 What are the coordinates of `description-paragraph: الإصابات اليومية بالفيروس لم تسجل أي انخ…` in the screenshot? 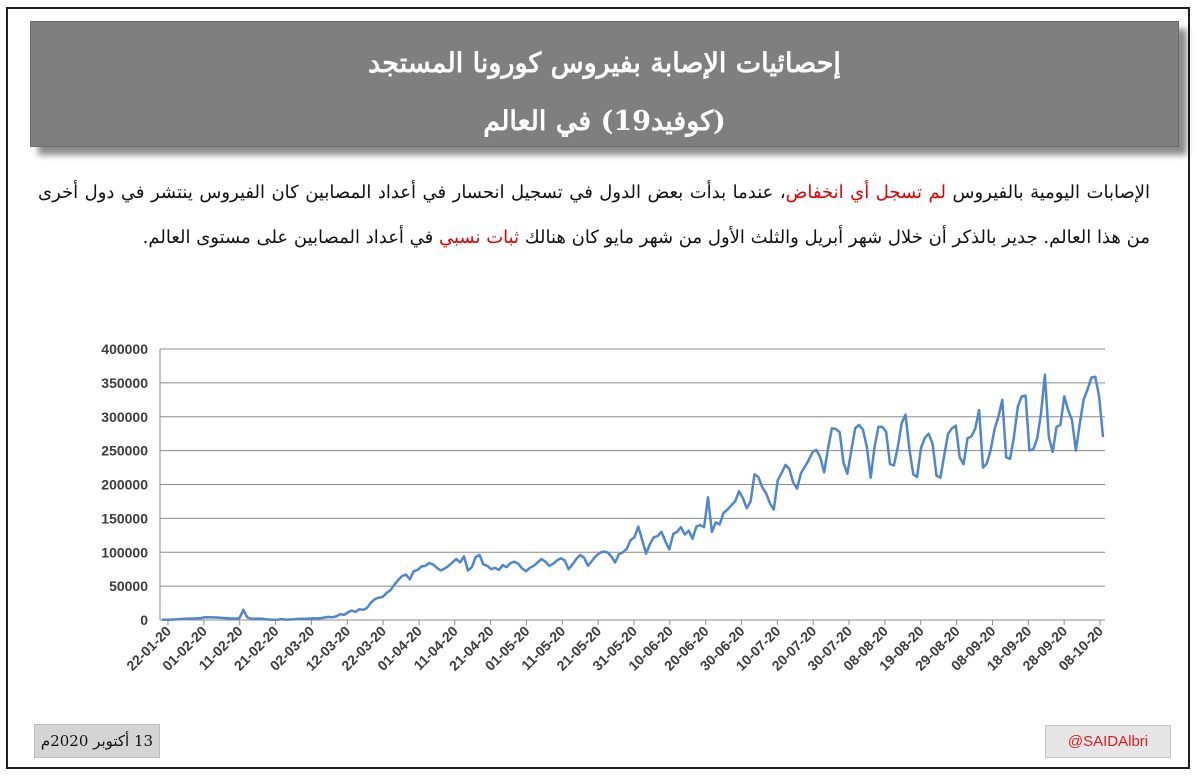 It's located at (594, 215).